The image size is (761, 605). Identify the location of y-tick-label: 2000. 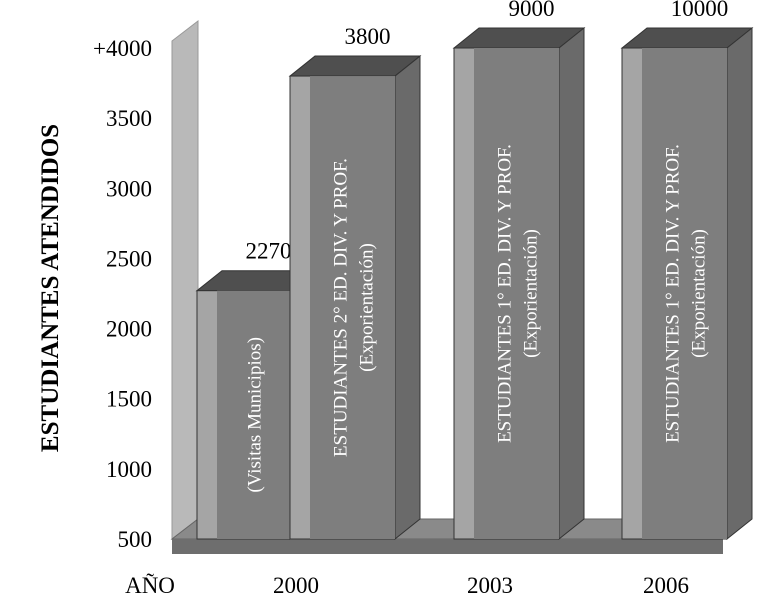
(129, 329).